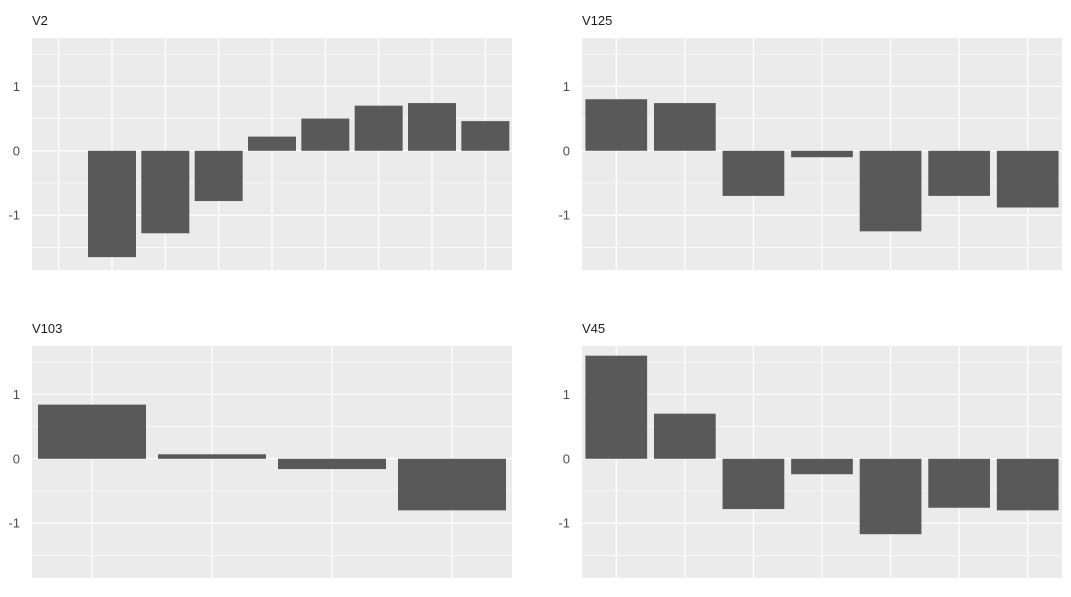 The height and width of the screenshot is (597, 1071). Describe the element at coordinates (47, 328) in the screenshot. I see `facet-title: V103` at that location.